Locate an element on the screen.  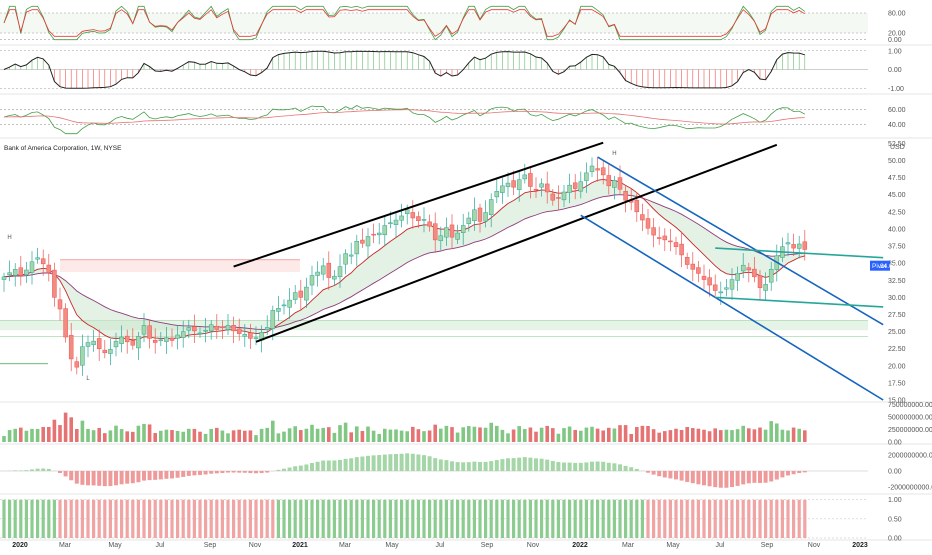
volume-pane-tick-label: 750000000.00 is located at coordinates (910, 405).